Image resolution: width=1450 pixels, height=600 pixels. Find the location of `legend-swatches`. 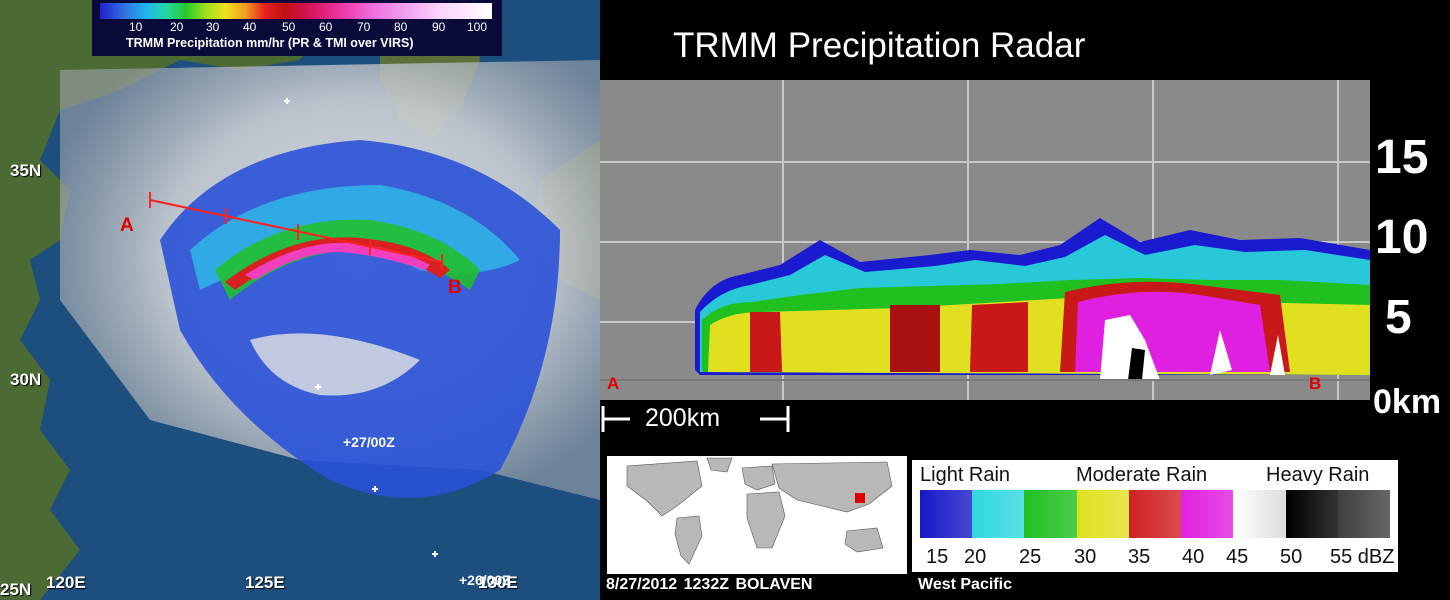

legend-swatches is located at coordinates (1155, 514).